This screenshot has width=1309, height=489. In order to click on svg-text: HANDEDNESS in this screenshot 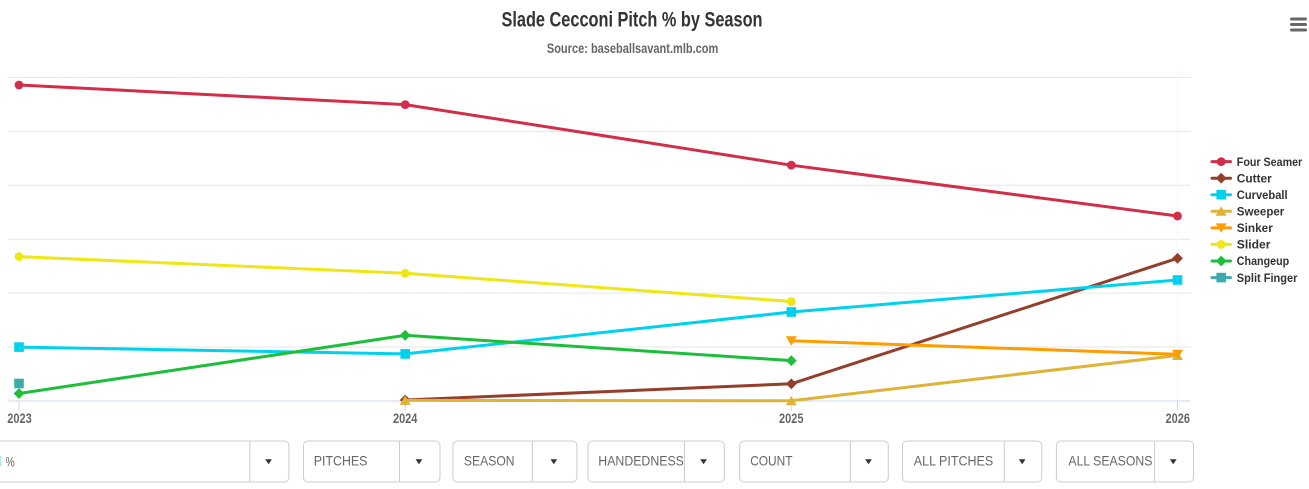, I will do `click(641, 460)`.